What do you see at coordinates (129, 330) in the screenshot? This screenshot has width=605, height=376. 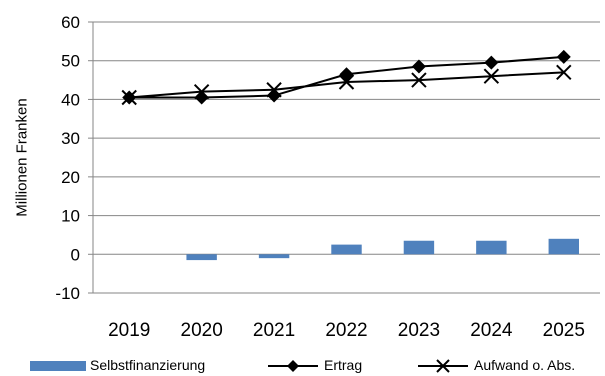 I see `x-tick-label: 2019` at bounding box center [129, 330].